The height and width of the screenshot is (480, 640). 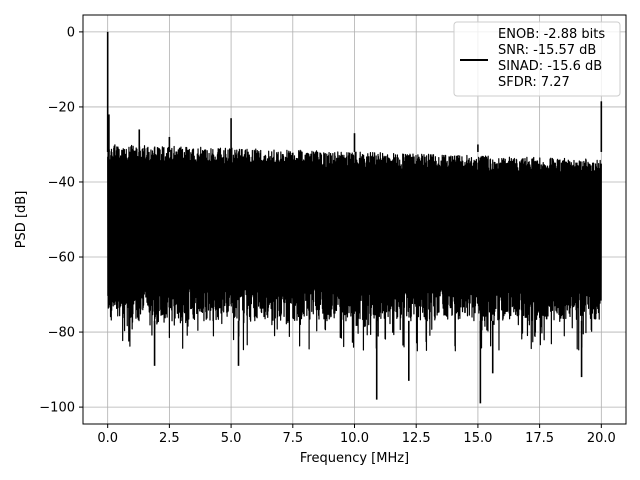 What do you see at coordinates (169, 438) in the screenshot?
I see `x-tick-label: 2.5` at bounding box center [169, 438].